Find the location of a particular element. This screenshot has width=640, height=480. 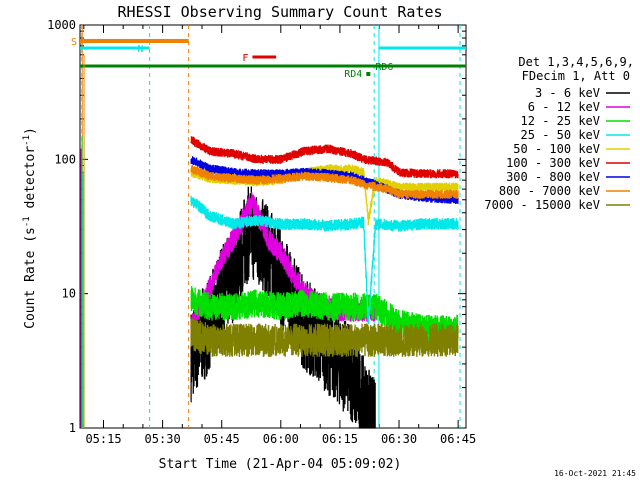

x-tick-label: 05:45 is located at coordinates (222, 439).